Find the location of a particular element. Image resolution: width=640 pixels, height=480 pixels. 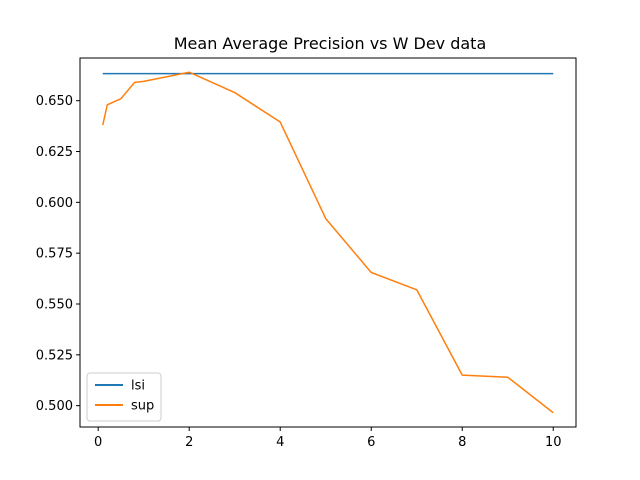

x-axis: 0 2 4 6 8 10 is located at coordinates (328, 438).